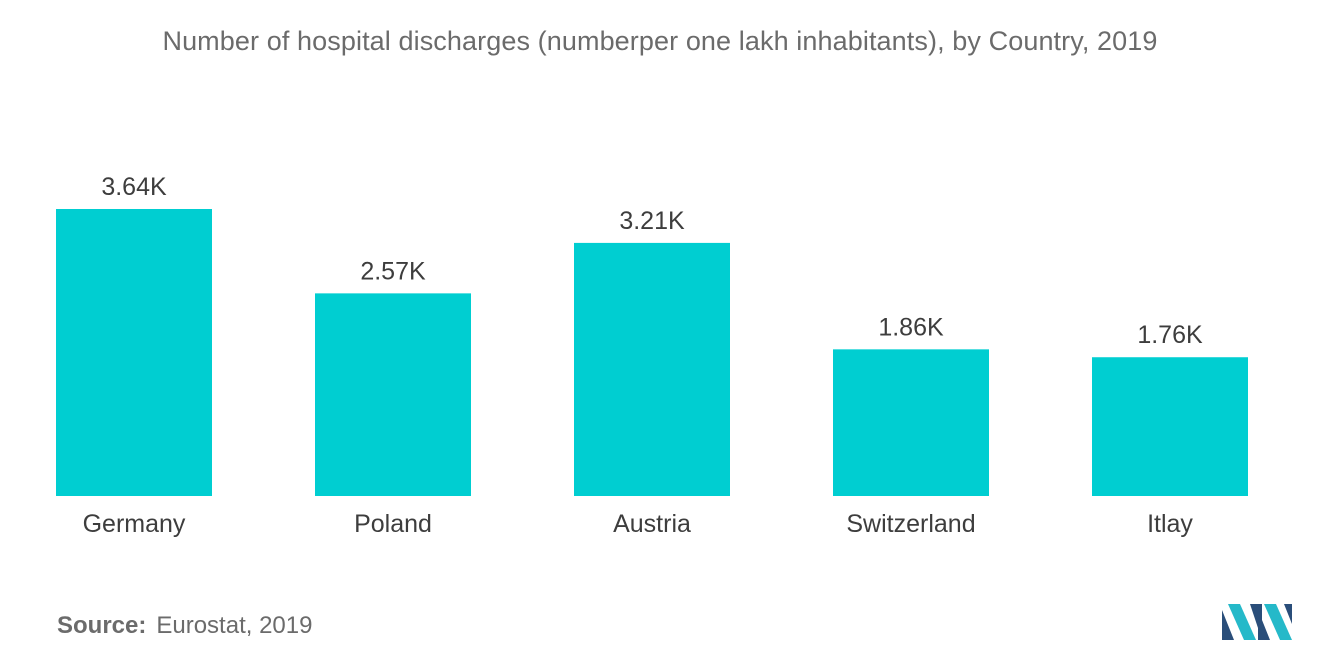 The image size is (1320, 665). I want to click on data-label-switzerland: 1.86K, so click(911, 327).